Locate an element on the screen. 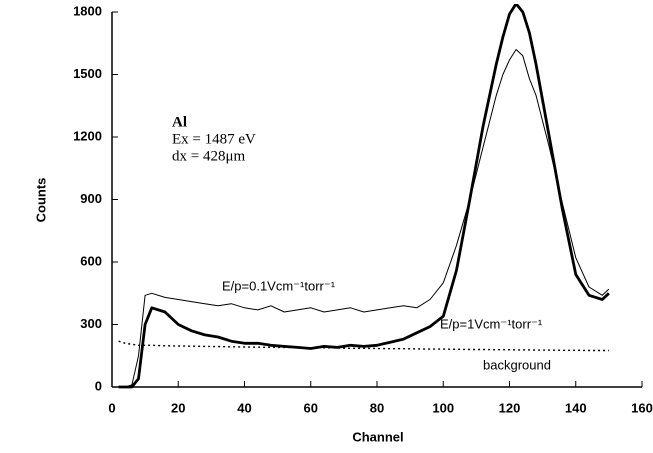 The height and width of the screenshot is (453, 653). annotation: dx = 428μm is located at coordinates (209, 156).